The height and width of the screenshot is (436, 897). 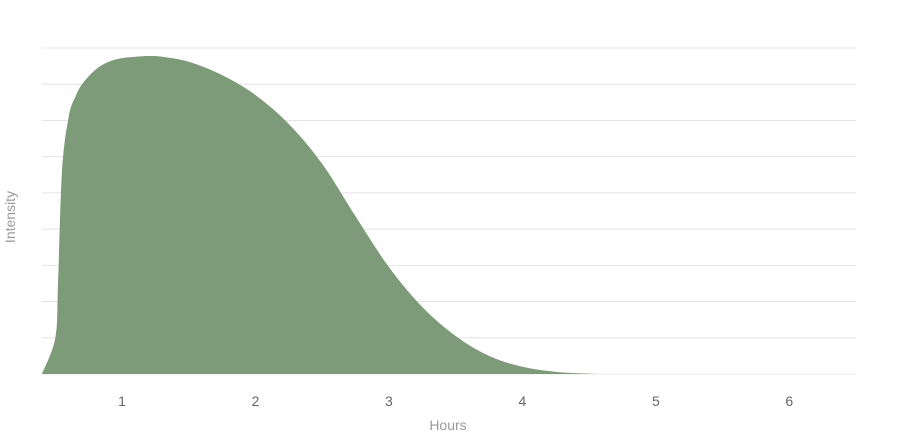 I want to click on x-tick-label: 2, so click(x=256, y=401).